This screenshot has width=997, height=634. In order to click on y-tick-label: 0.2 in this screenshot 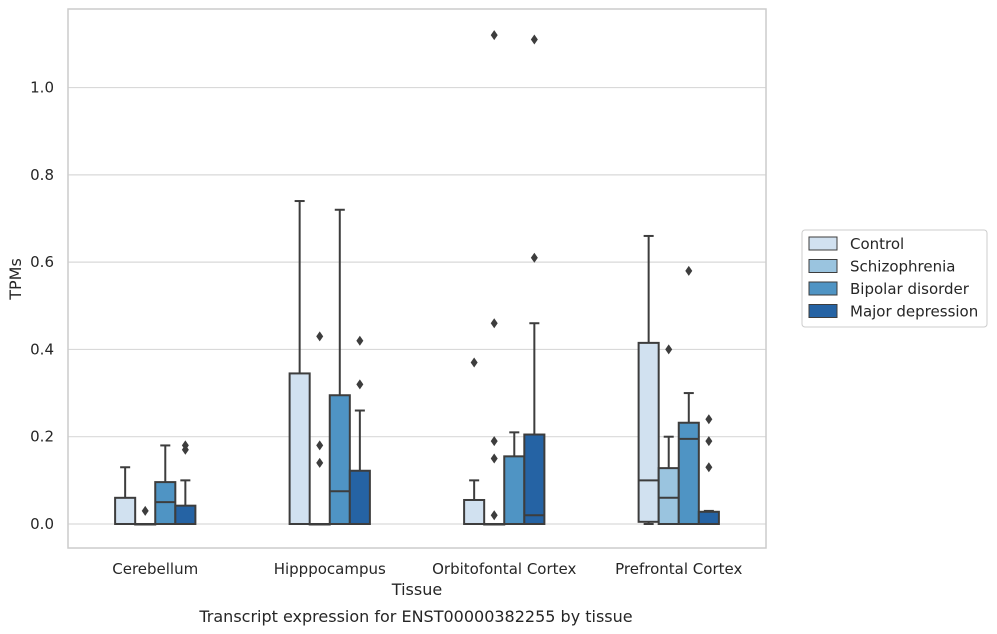, I will do `click(42, 437)`.